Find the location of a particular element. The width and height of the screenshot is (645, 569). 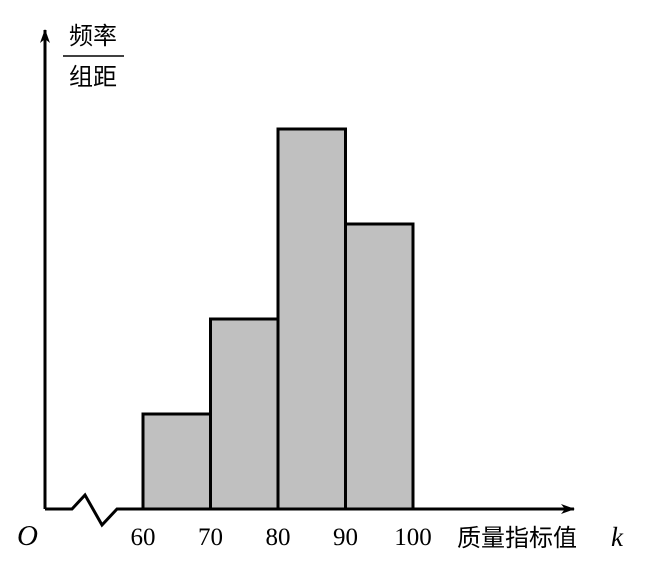

origin-label: O is located at coordinates (27, 536).